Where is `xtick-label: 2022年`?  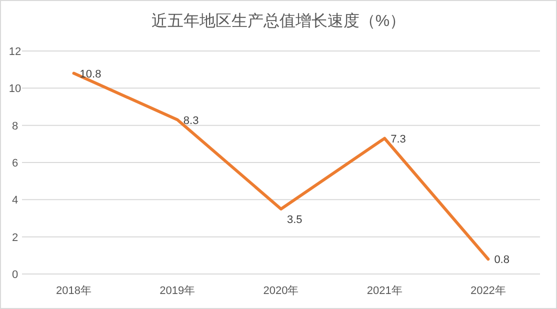 xtick-label: 2022年 is located at coordinates (488, 291).